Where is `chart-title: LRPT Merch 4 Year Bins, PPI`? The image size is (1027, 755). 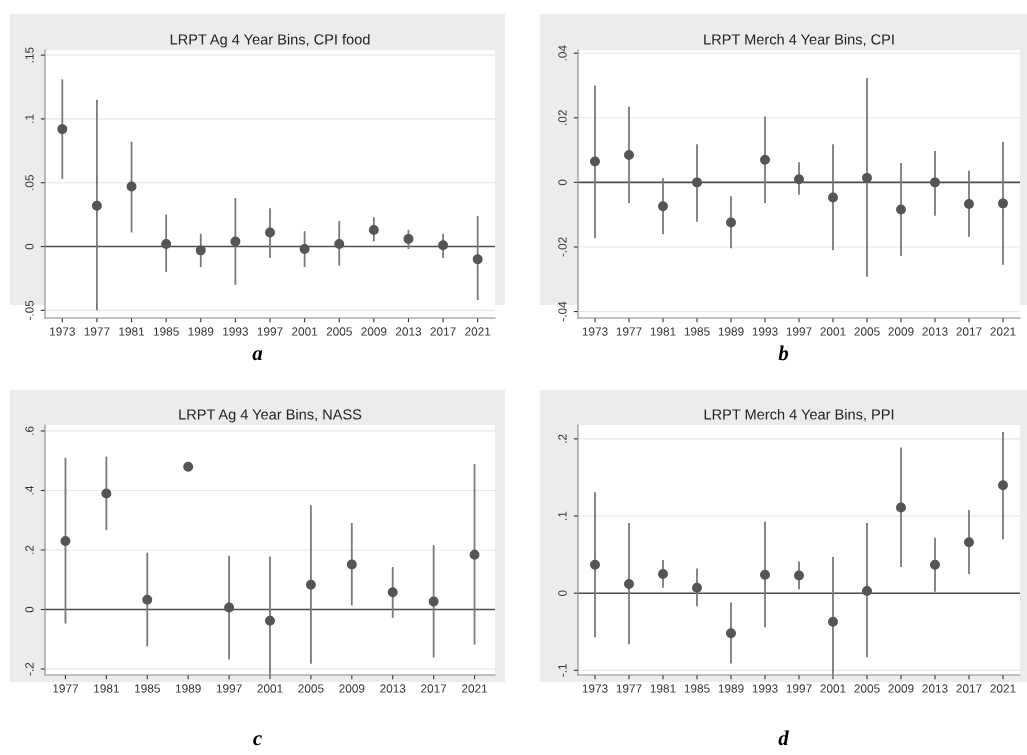
chart-title: LRPT Merch 4 Year Bins, PPI is located at coordinates (799, 415).